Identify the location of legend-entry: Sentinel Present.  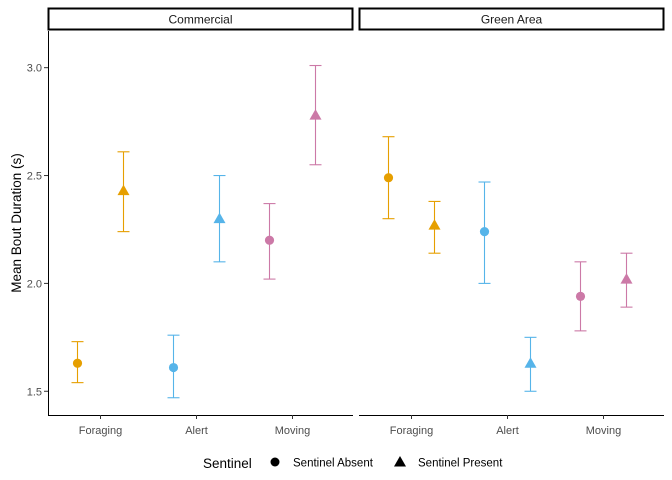
(448, 463).